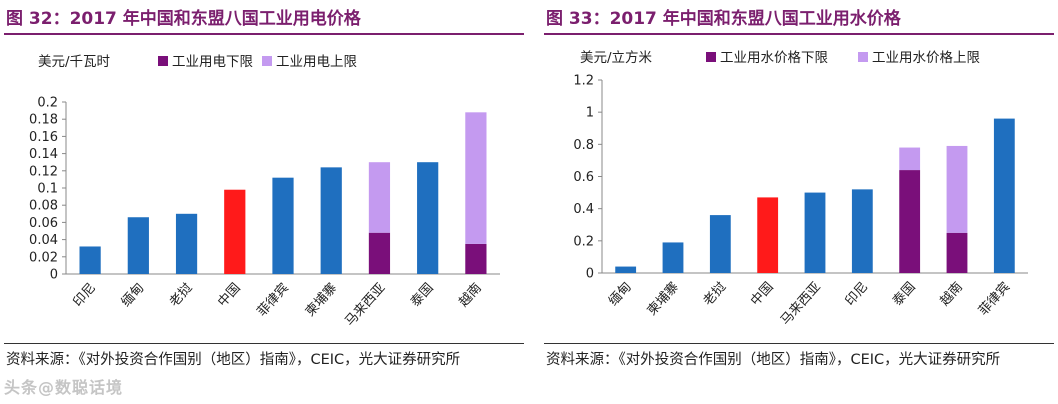 This screenshot has height=404, width=1058. Describe the element at coordinates (47, 189) in the screenshot. I see `y-tick-label: 0.1` at that location.